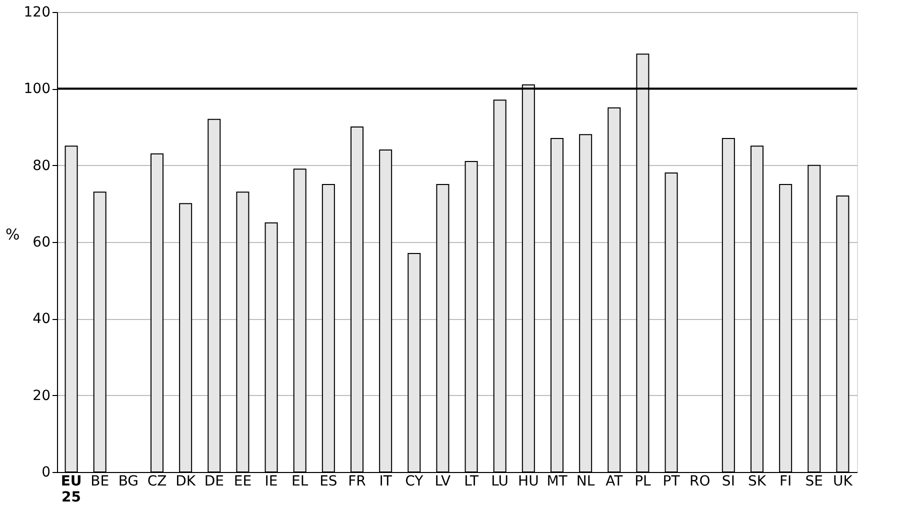 This screenshot has height=529, width=900. I want to click on y-tick-label: 0, so click(46, 472).